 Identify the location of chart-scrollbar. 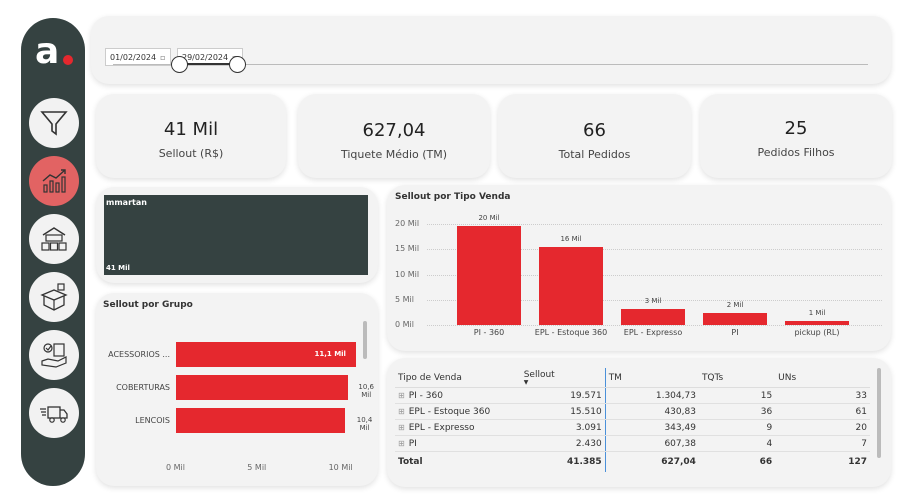
(365, 340).